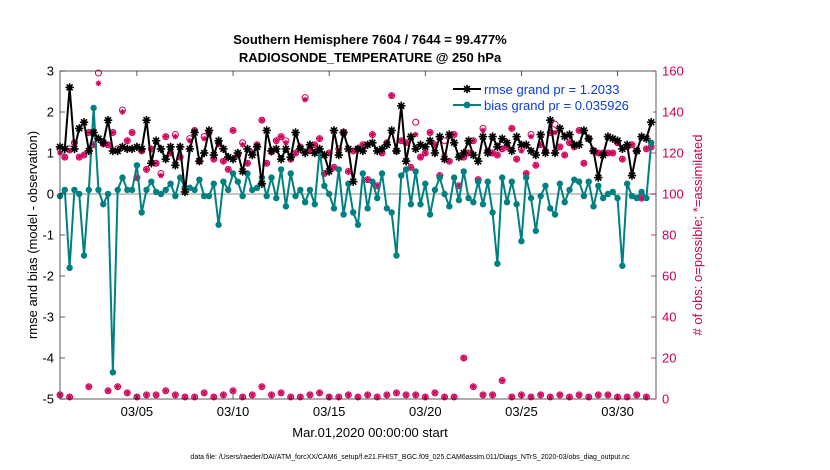  I want to click on y-tick-label: -3, so click(48, 317).